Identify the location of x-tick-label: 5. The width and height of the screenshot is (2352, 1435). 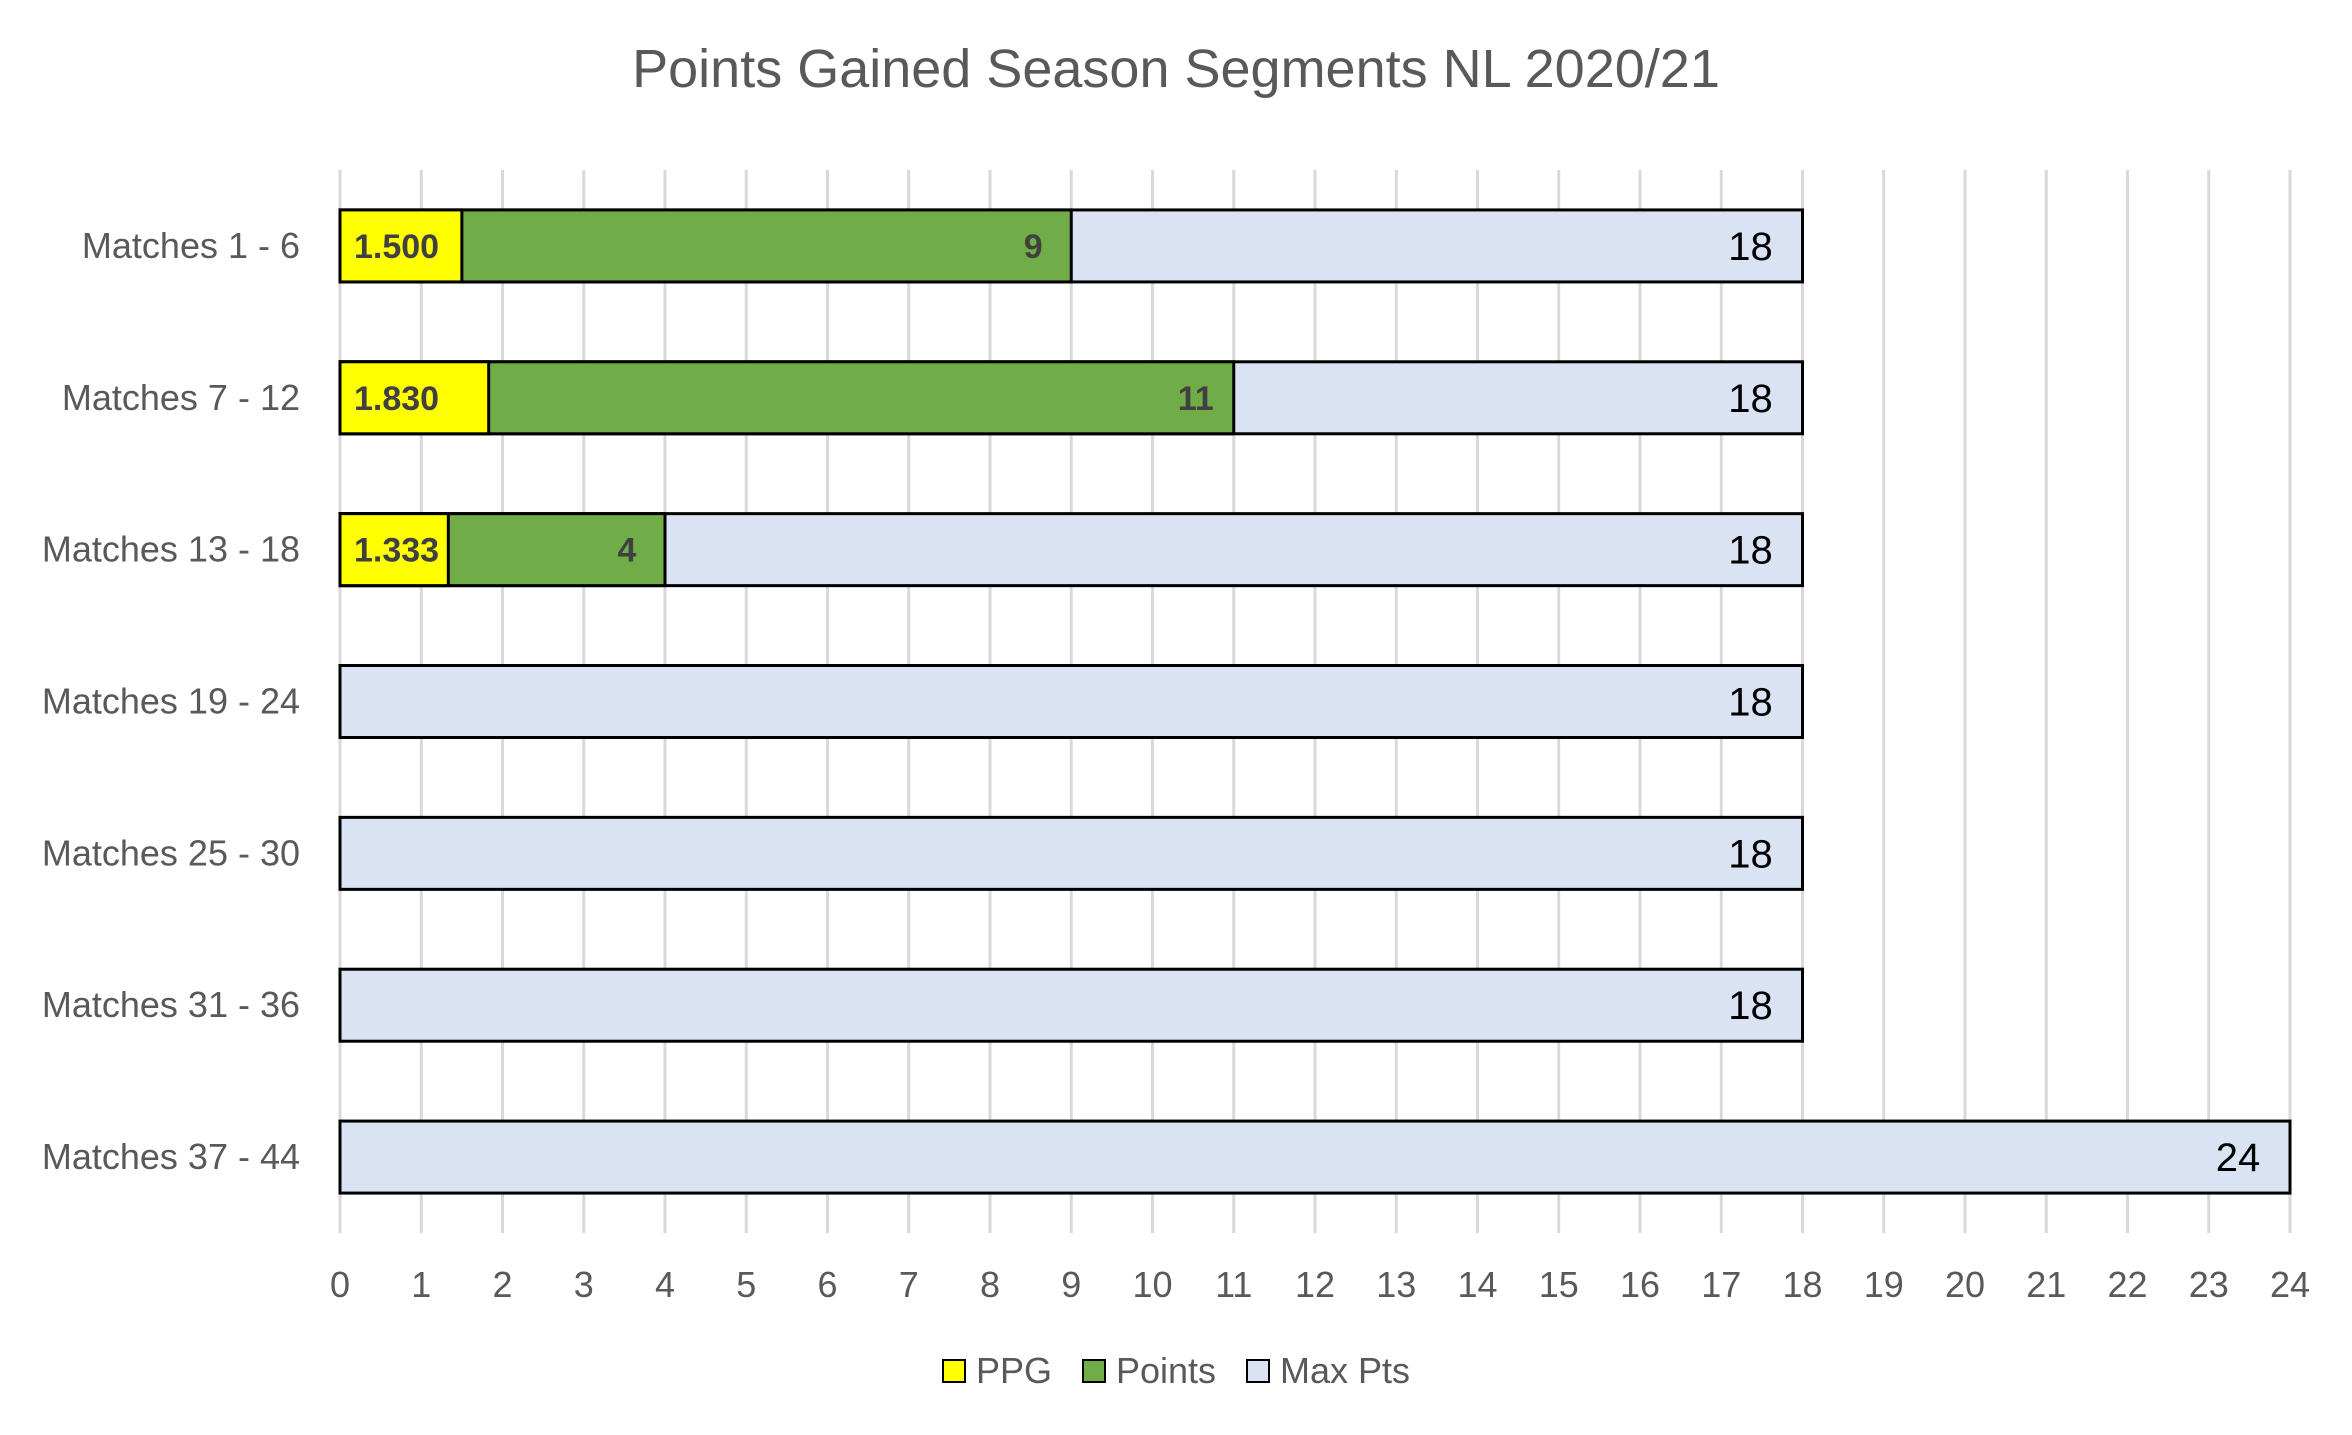
(746, 1284).